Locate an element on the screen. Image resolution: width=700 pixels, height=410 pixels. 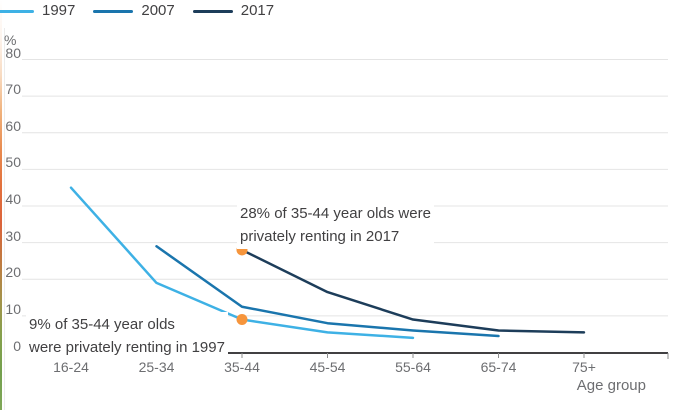
x-tick-label-45-54: 45-54 is located at coordinates (327, 367).